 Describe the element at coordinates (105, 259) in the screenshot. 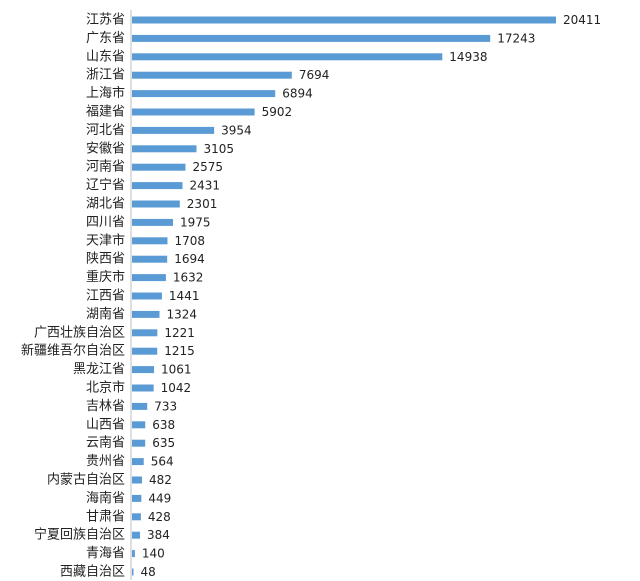

I see `category-label: 陕西省` at that location.